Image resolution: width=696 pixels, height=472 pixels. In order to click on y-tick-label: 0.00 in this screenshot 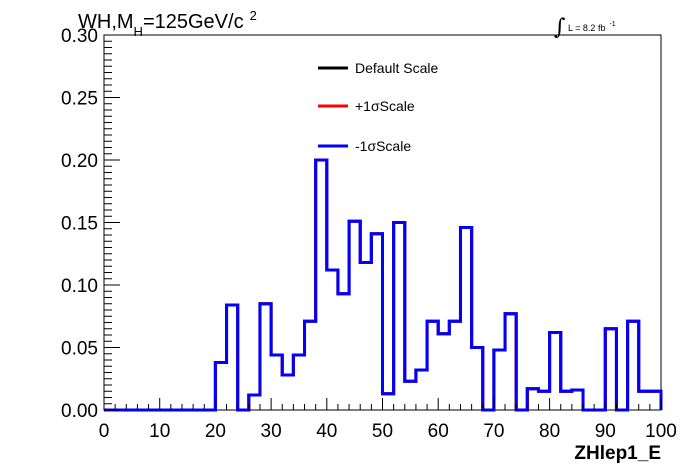, I will do `click(79, 411)`.